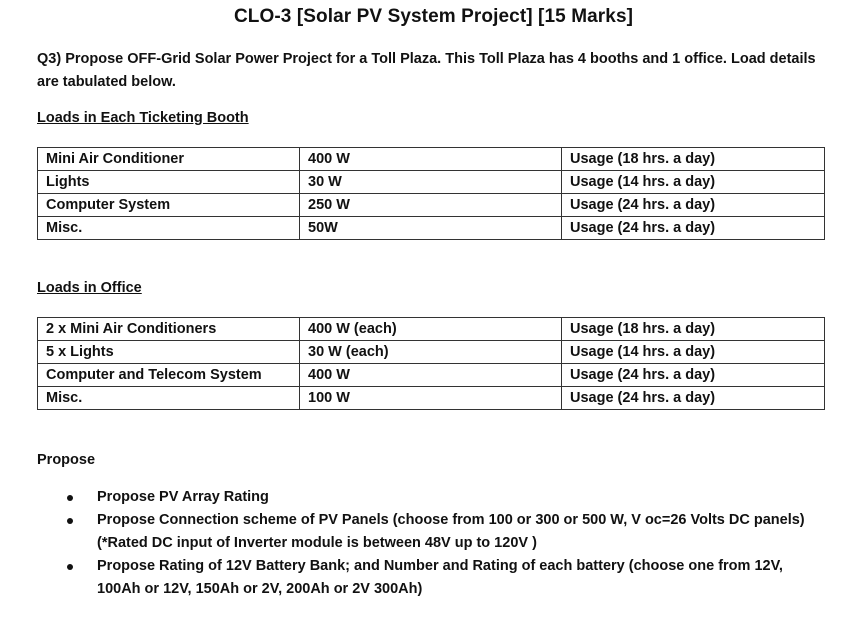 This screenshot has height=618, width=867. Describe the element at coordinates (168, 205) in the screenshot. I see `load-name-cell: Computer System` at that location.